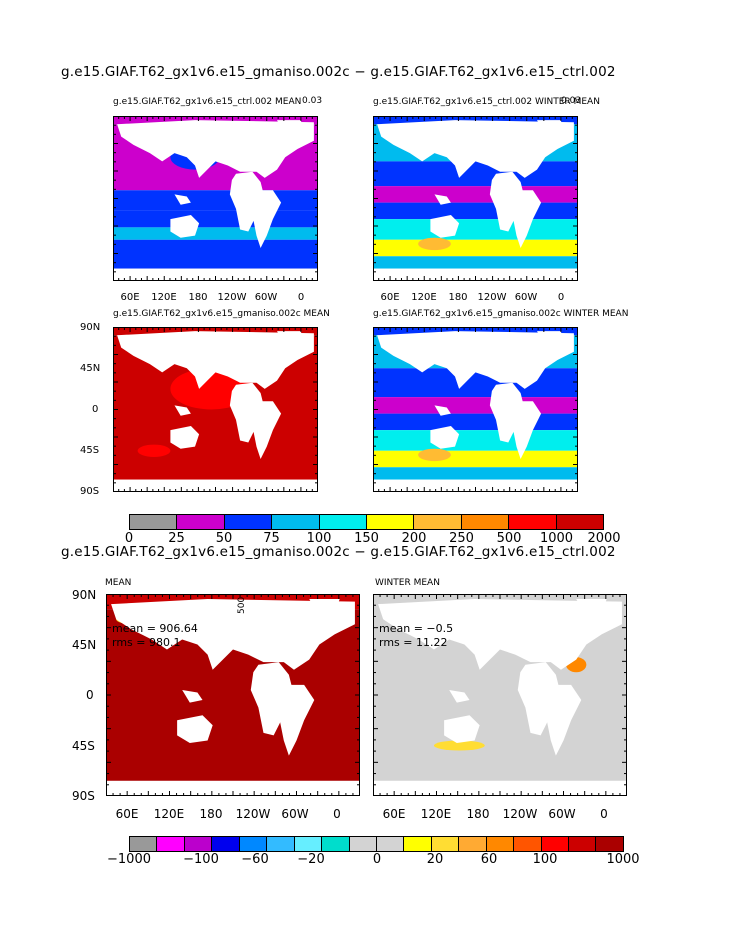 The height and width of the screenshot is (945, 733). I want to click on colorbar-bottom, so click(376, 844).